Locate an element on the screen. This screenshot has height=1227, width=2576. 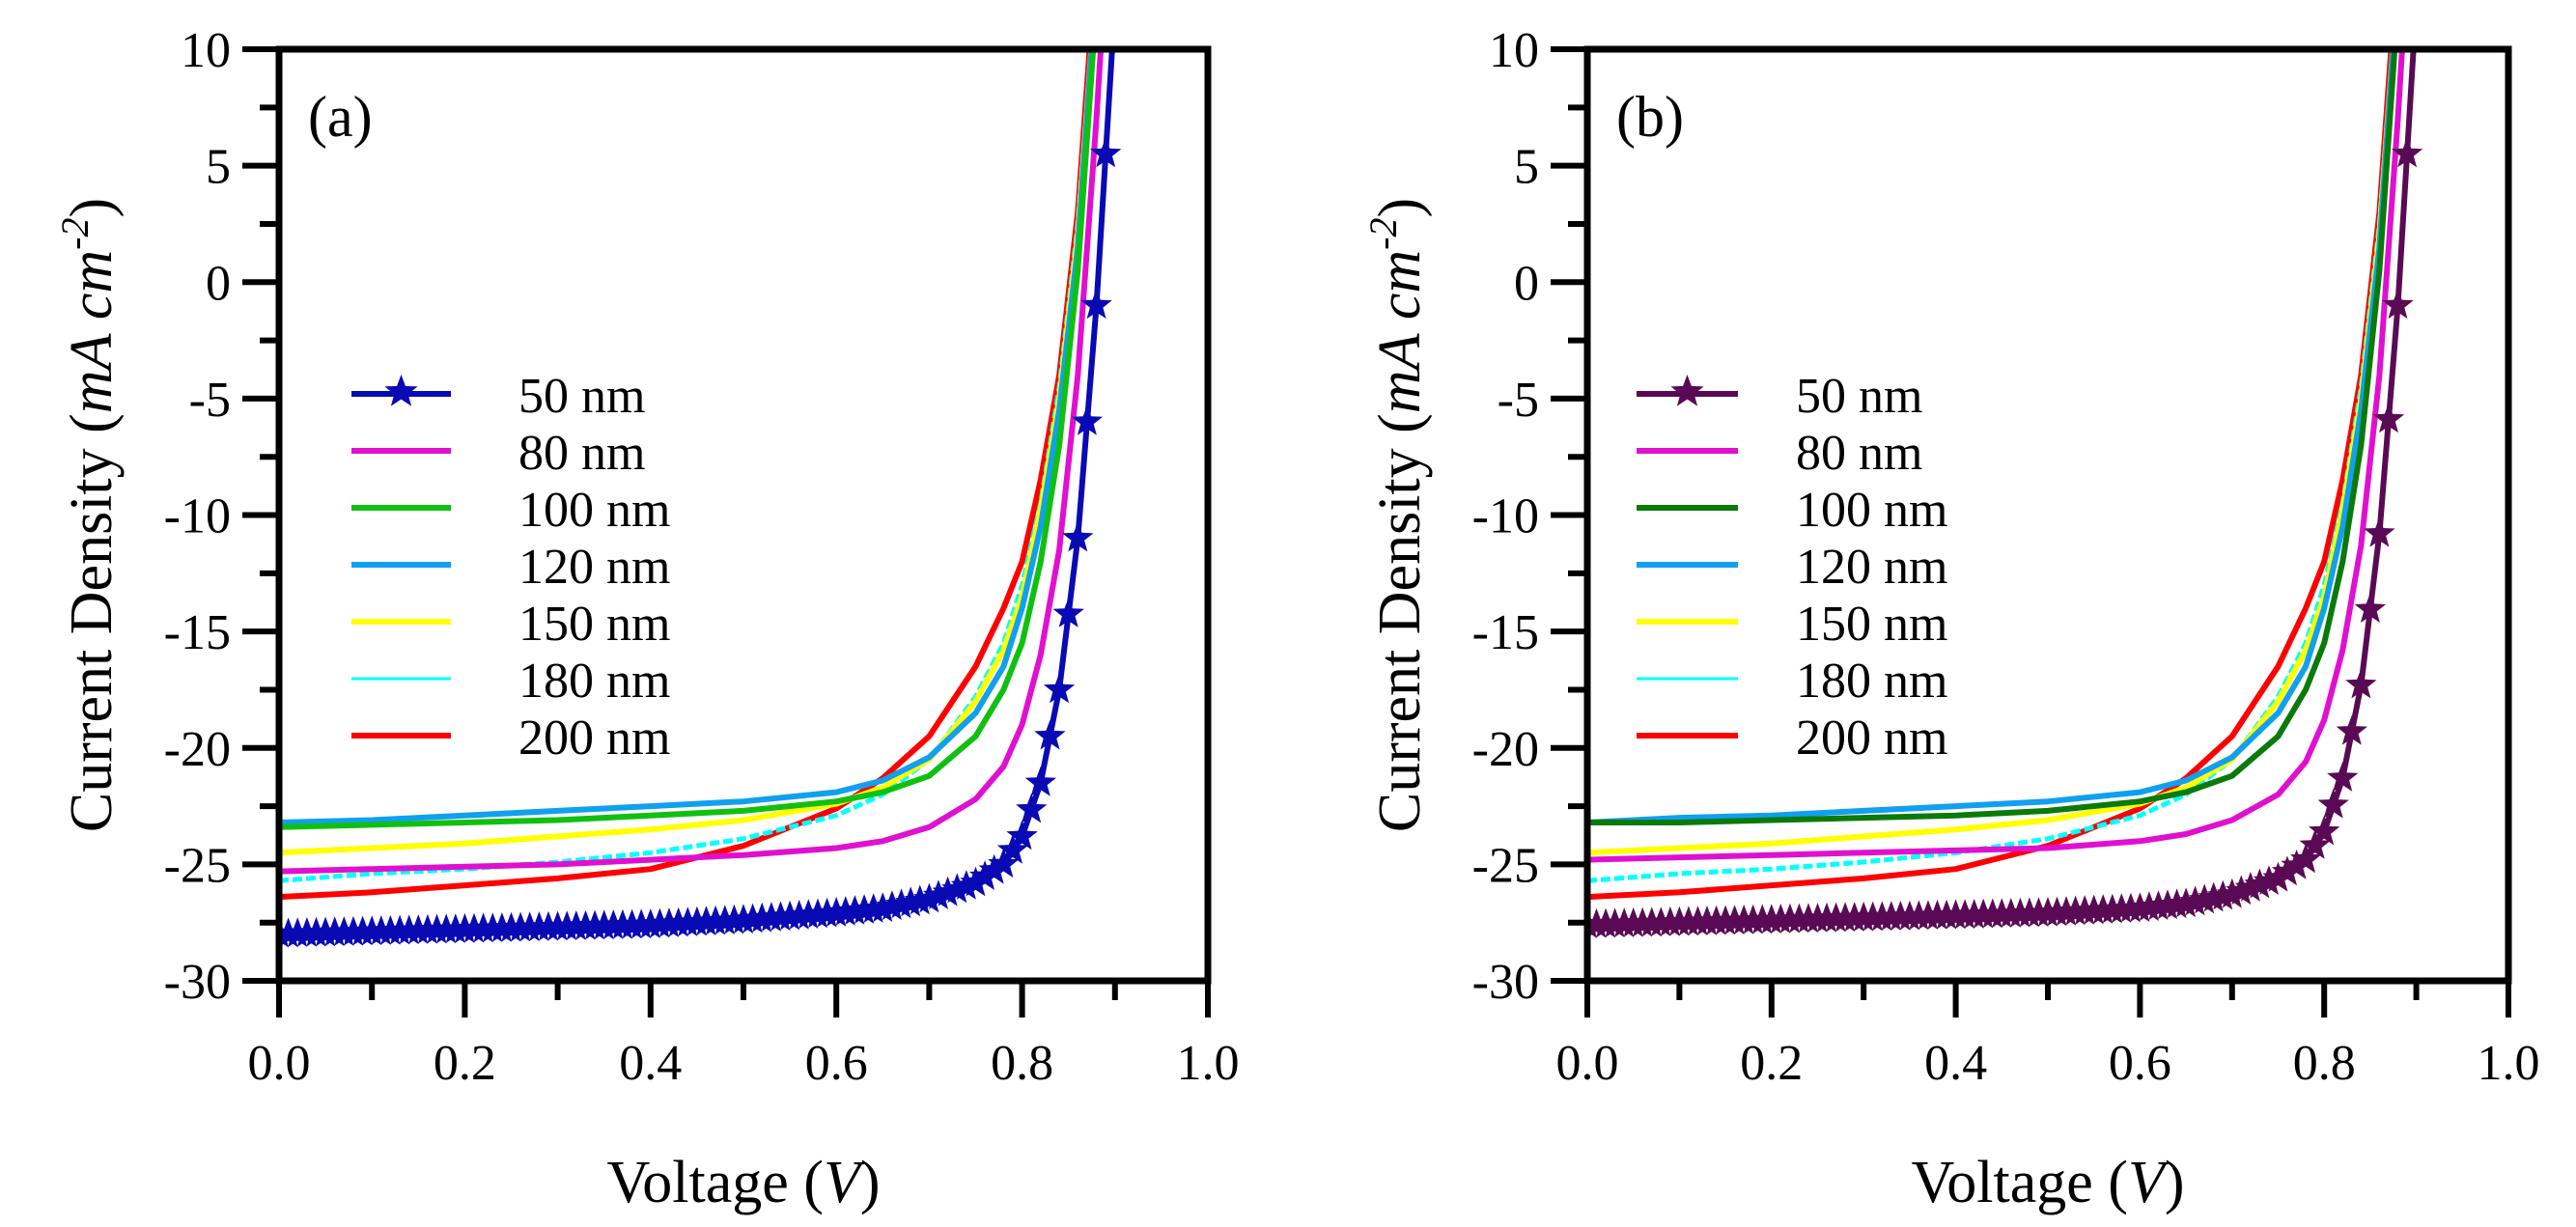
x-axis-title-text: Voltage ( is located at coordinates (2020, 1182).